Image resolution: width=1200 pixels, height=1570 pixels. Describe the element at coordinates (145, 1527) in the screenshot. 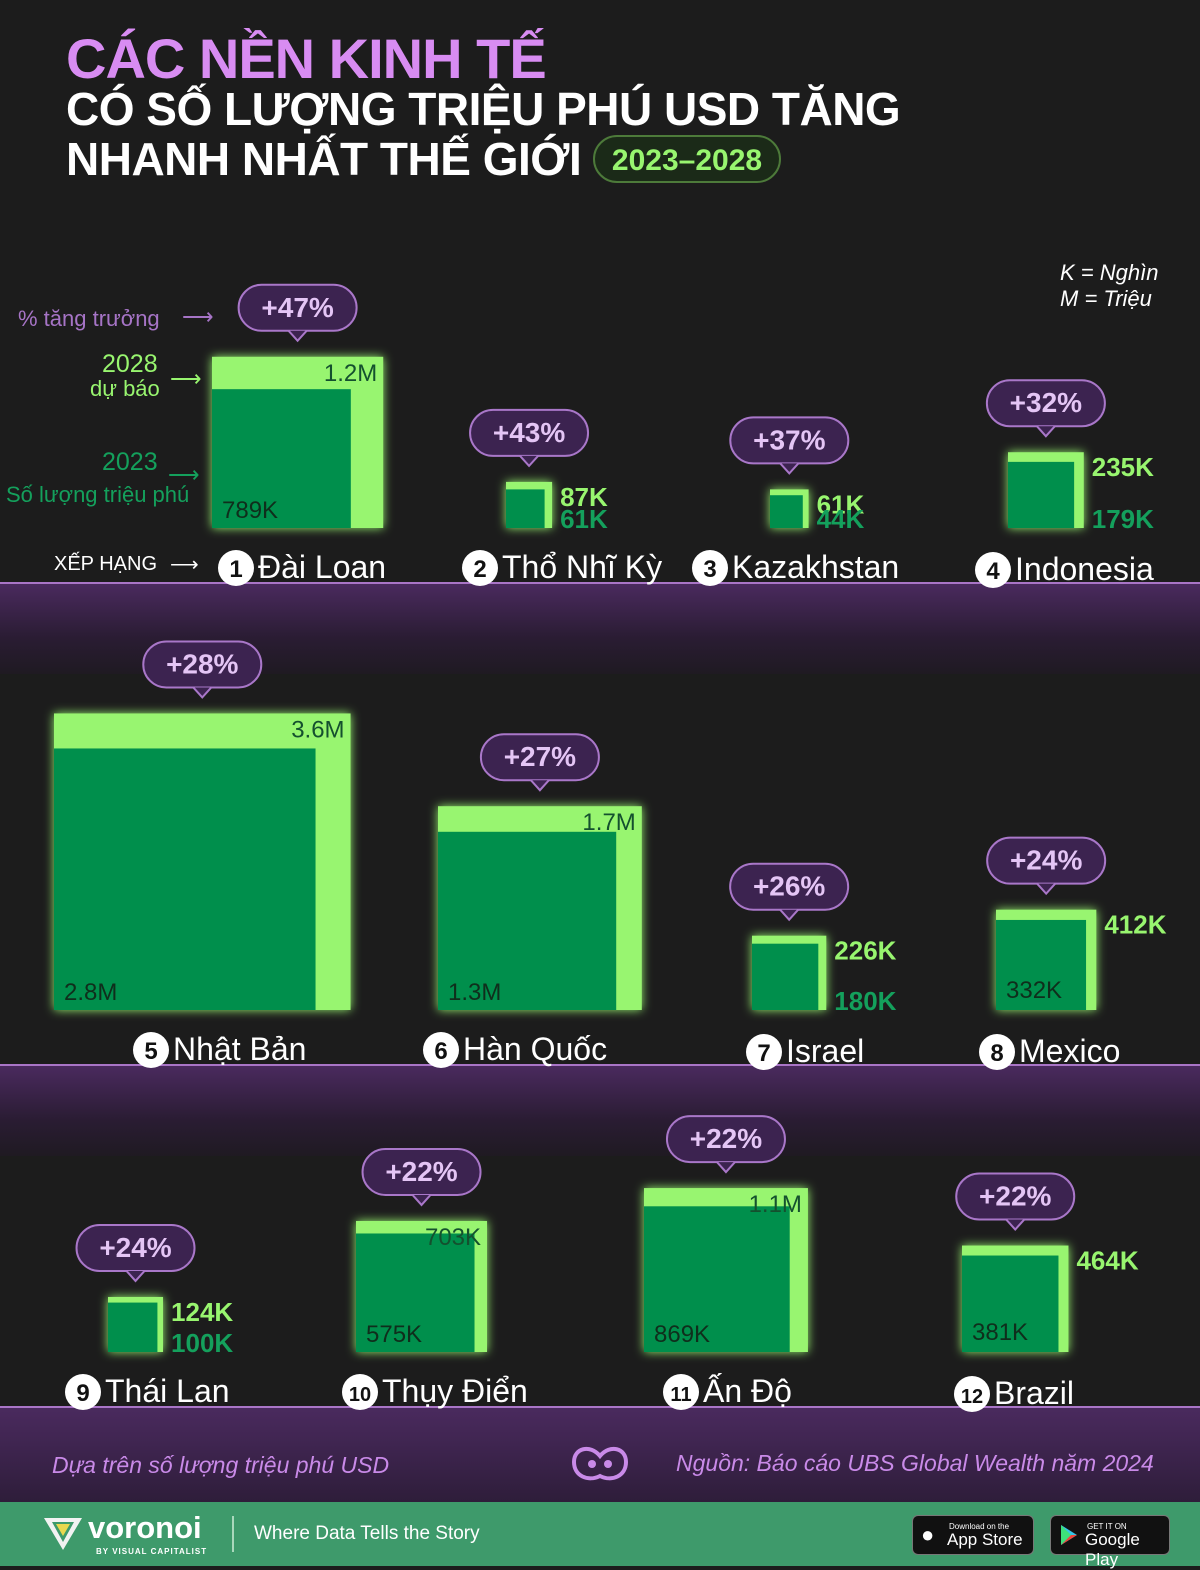

I see `brand-name: voronoi` at that location.